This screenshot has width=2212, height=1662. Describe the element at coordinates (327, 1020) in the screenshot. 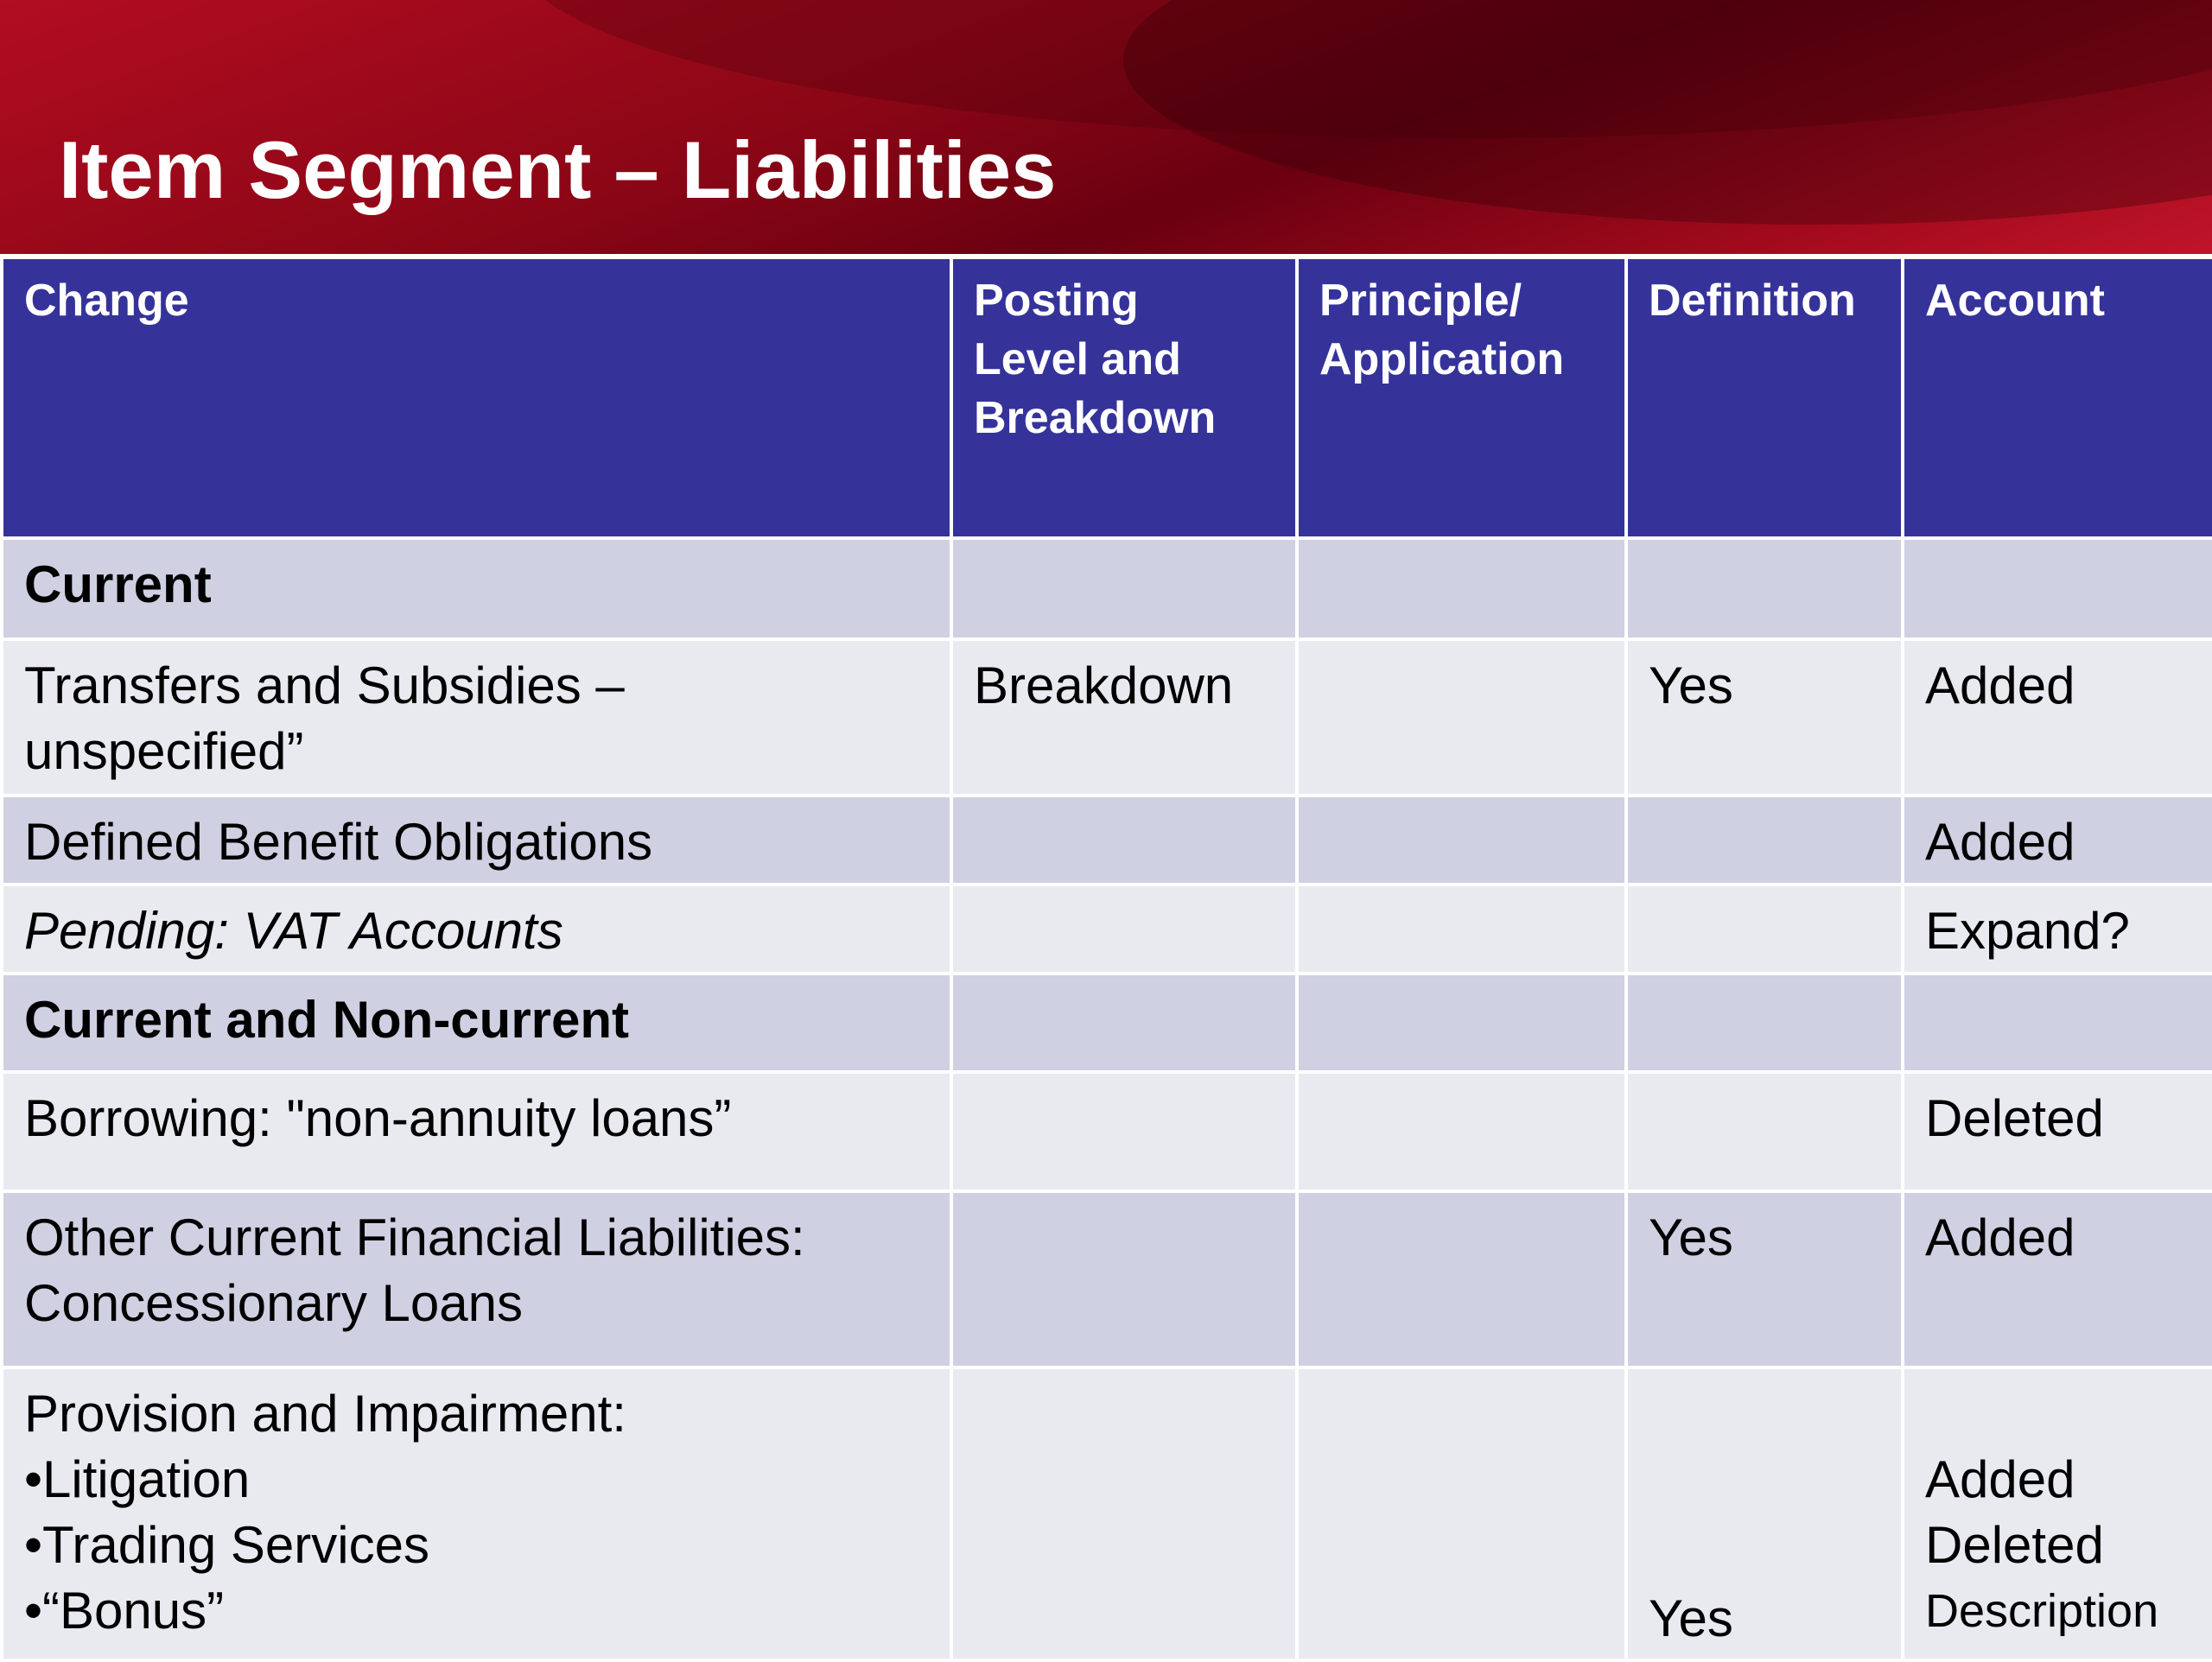

I see `cell-text: Current and Non-current` at that location.